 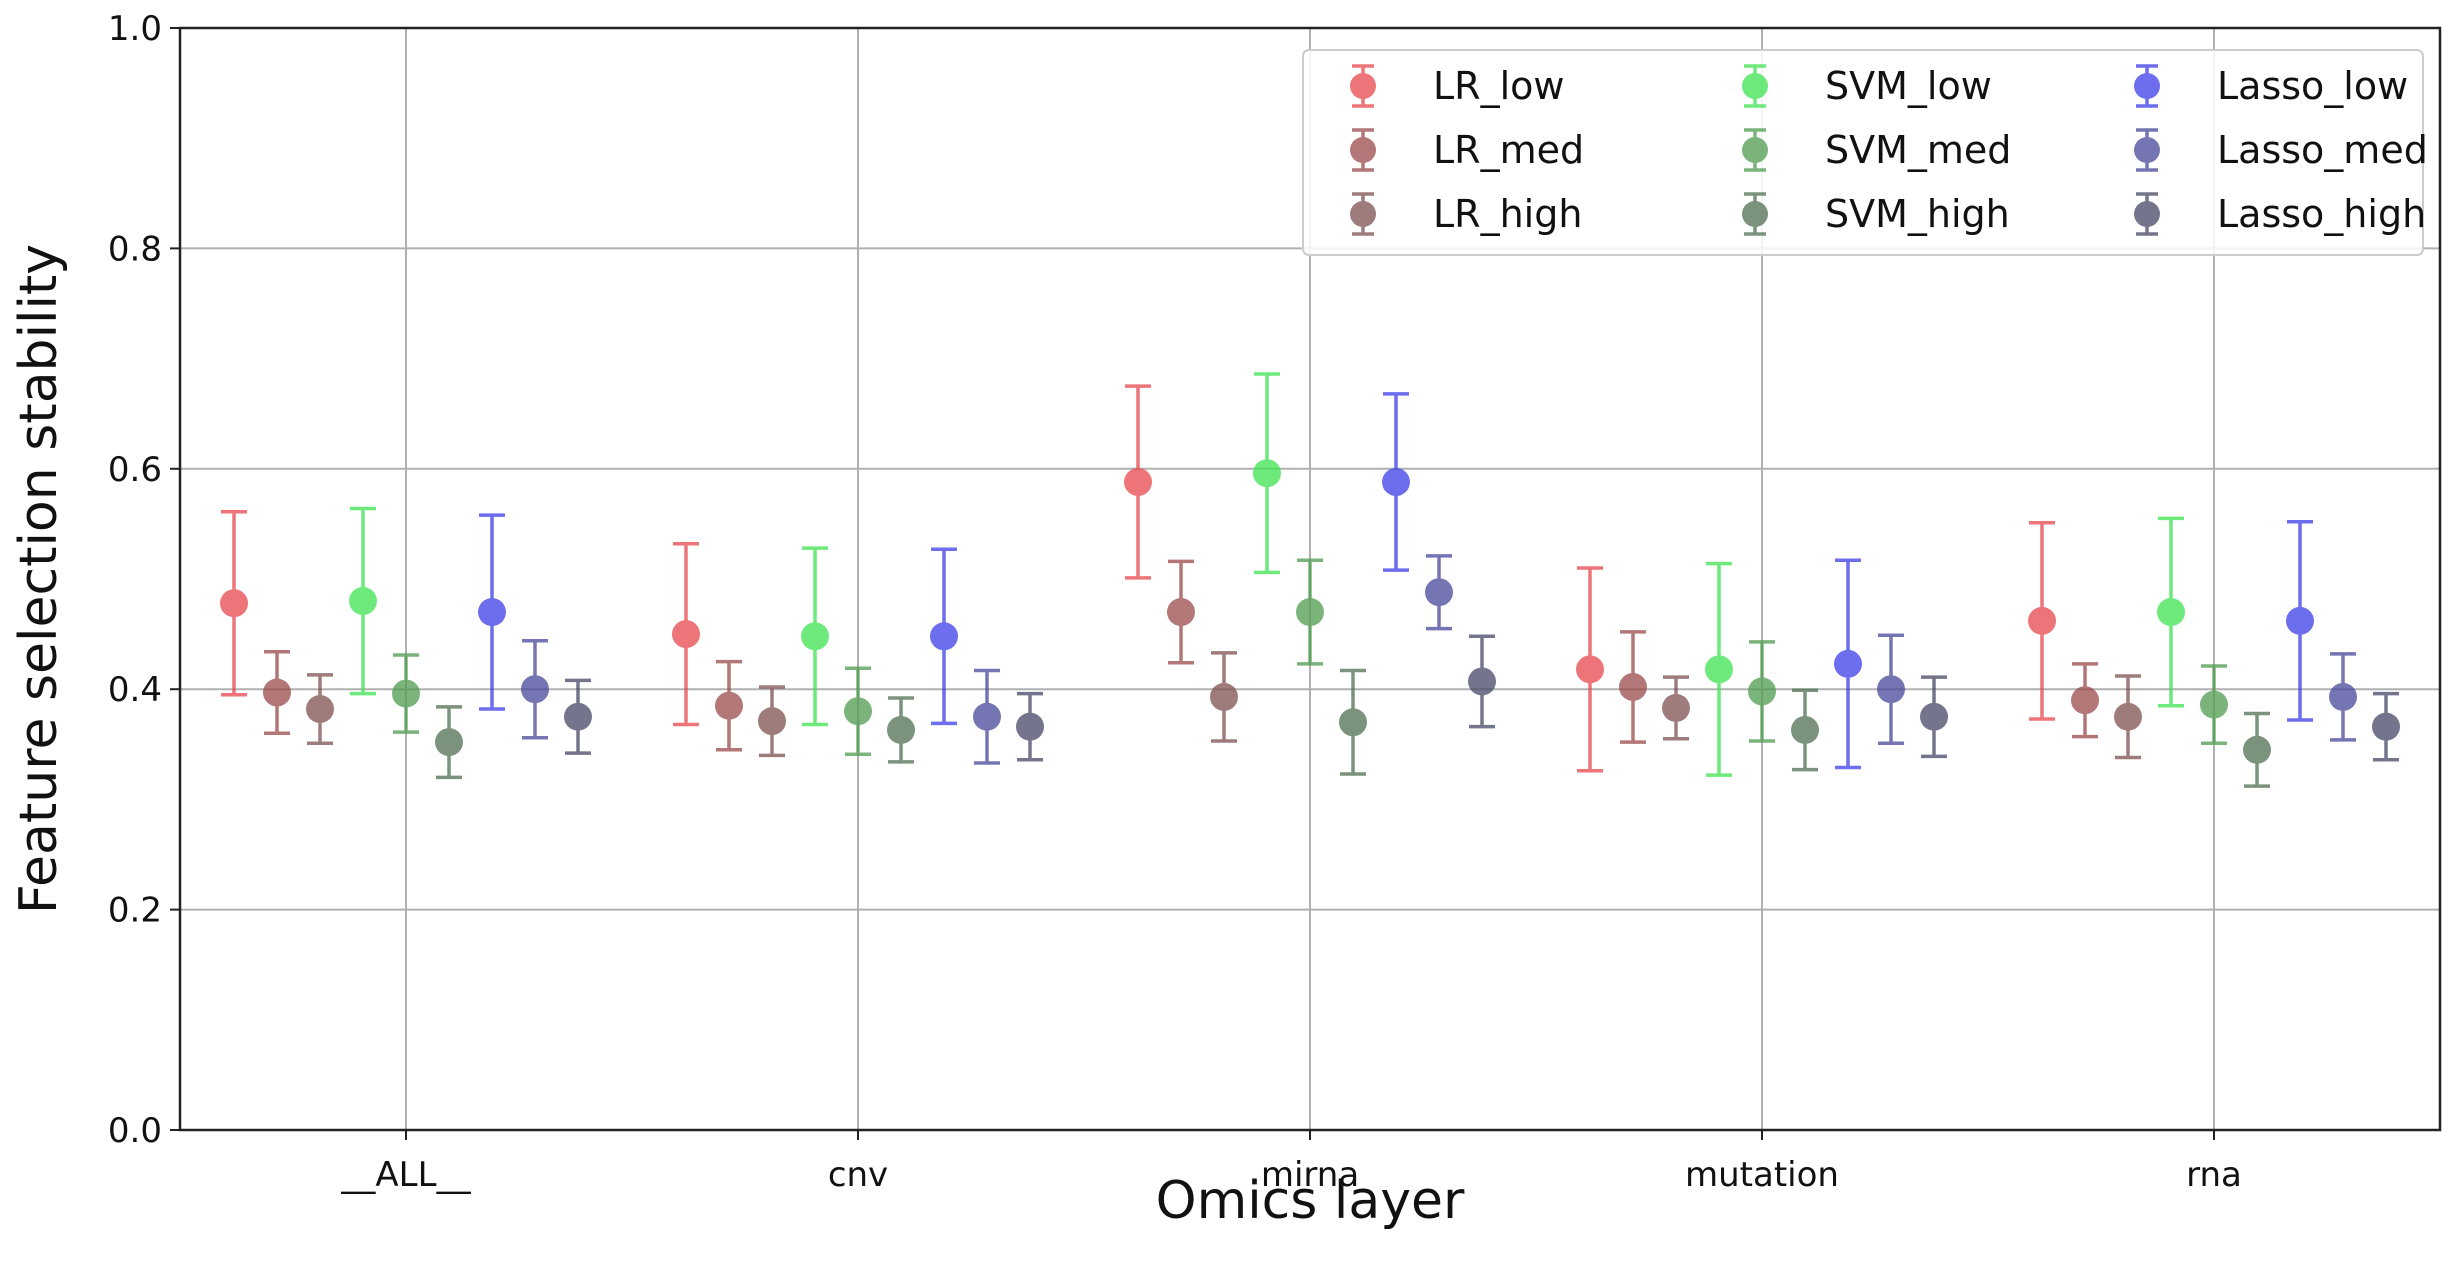 I want to click on legend-label: SVM_high, so click(x=1917, y=214).